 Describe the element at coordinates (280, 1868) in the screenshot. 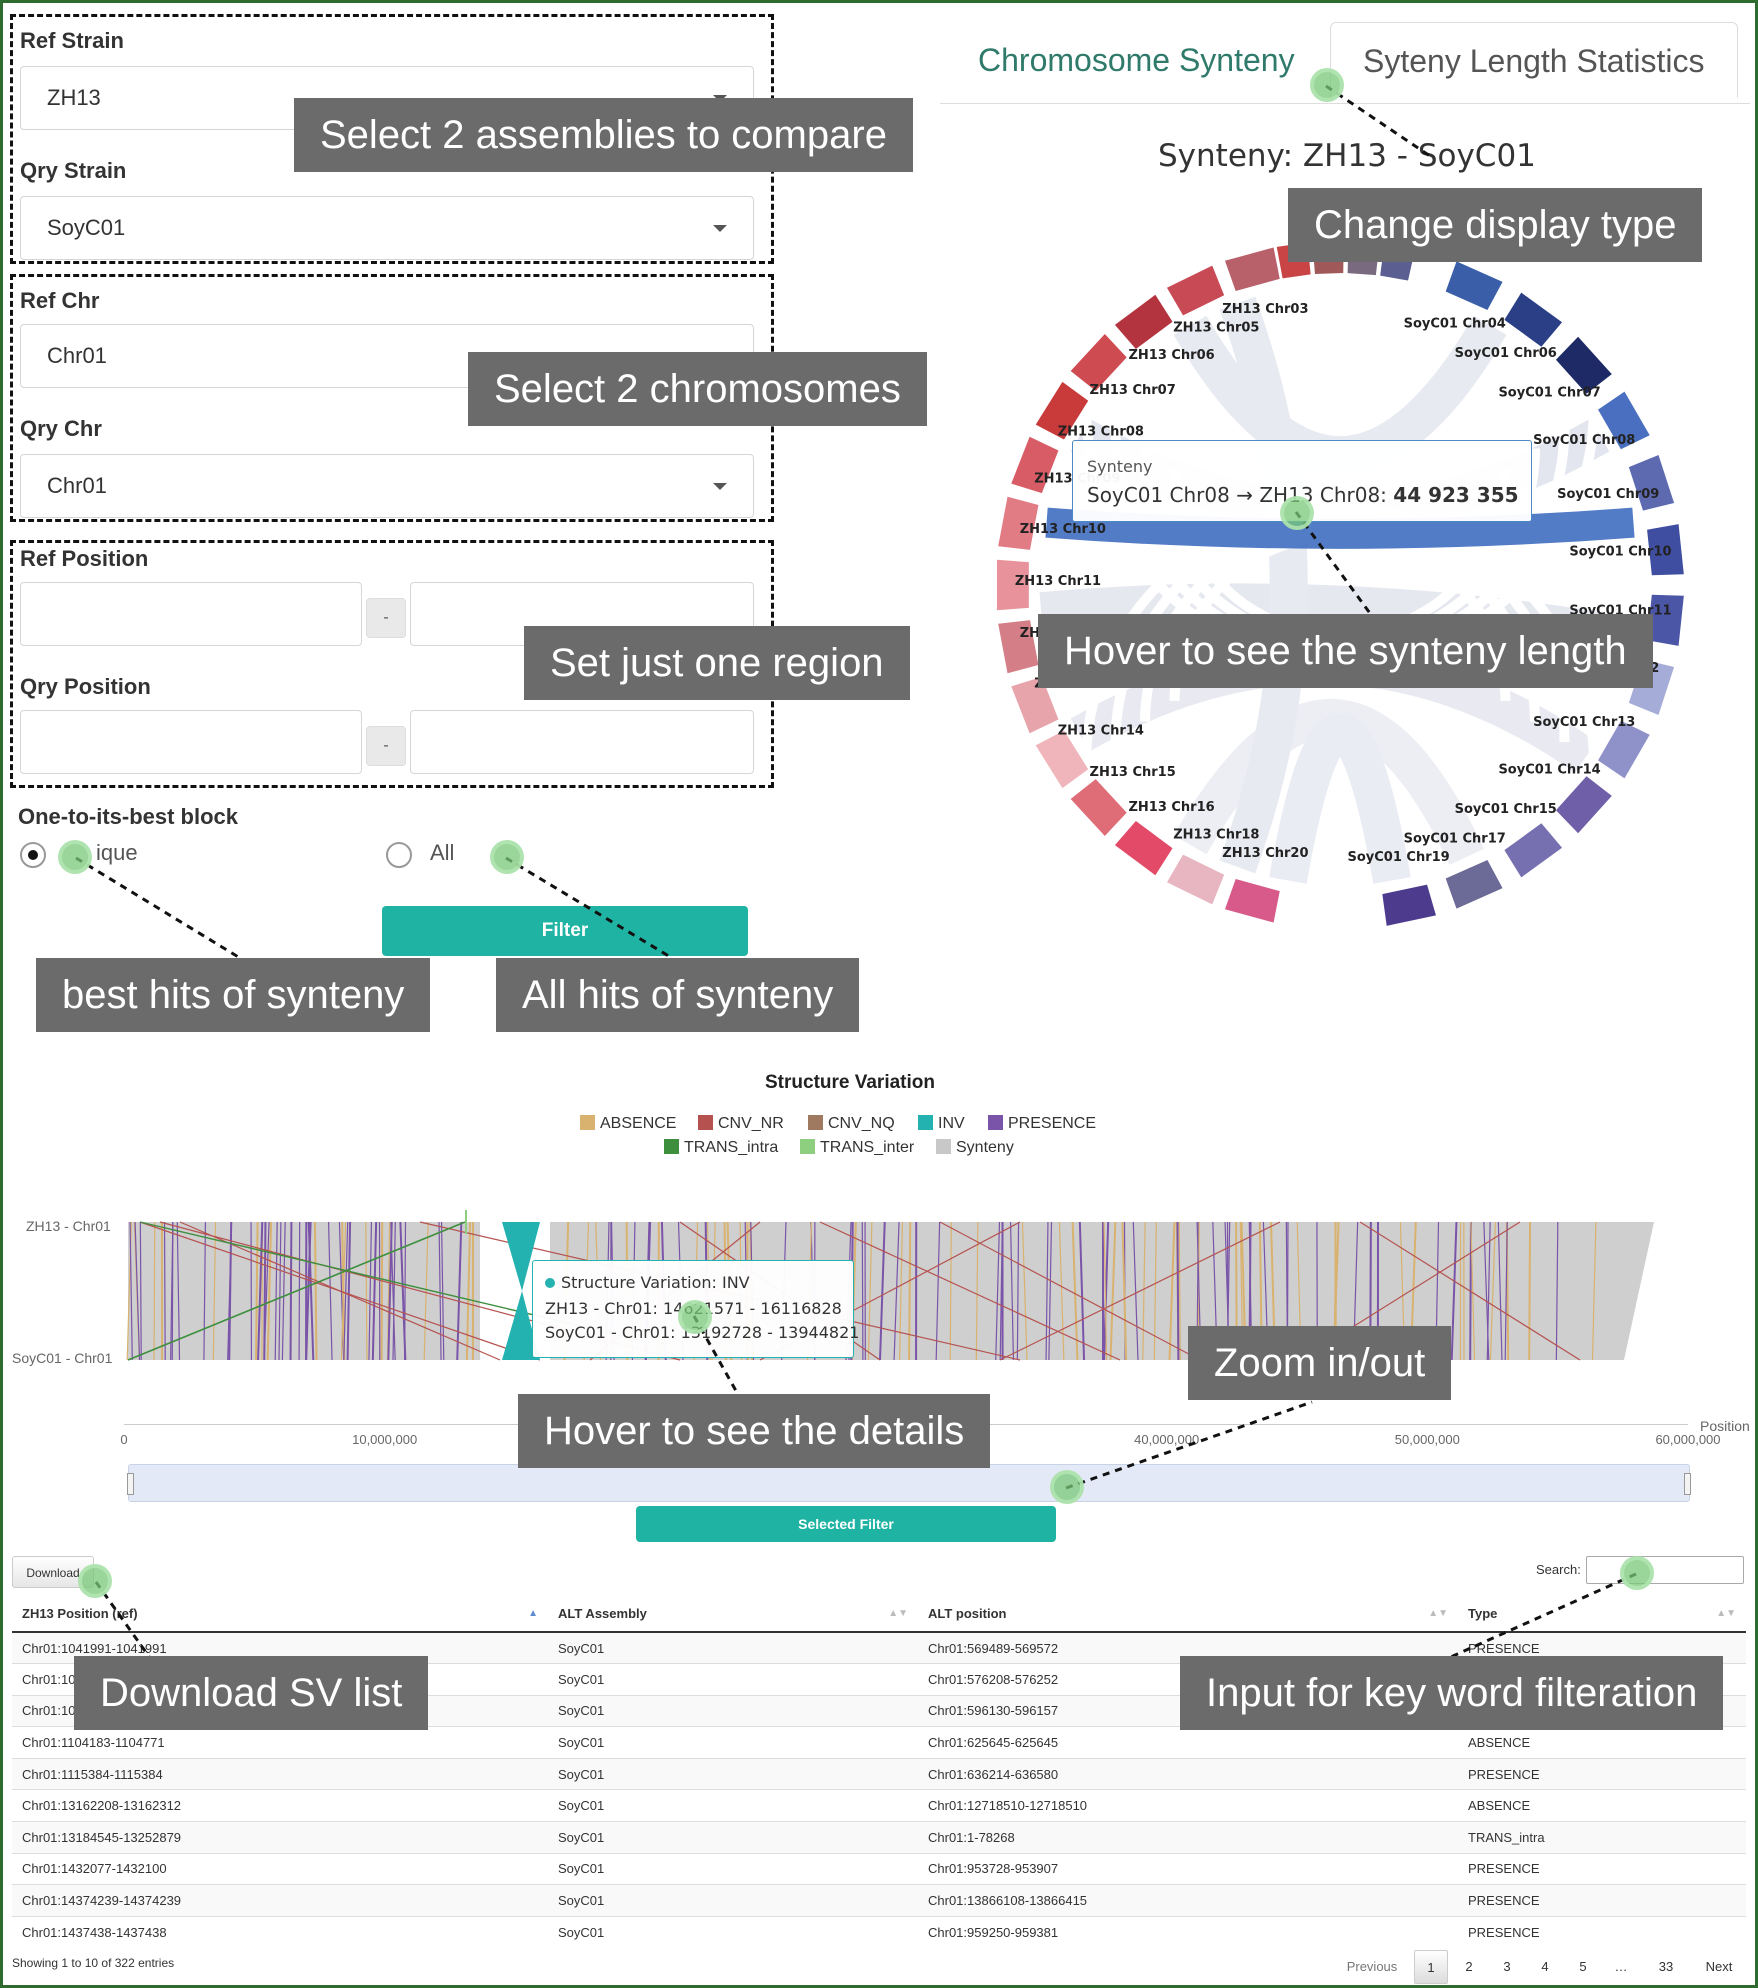

I see `table-cell: Chr01:1432077-1432100` at that location.